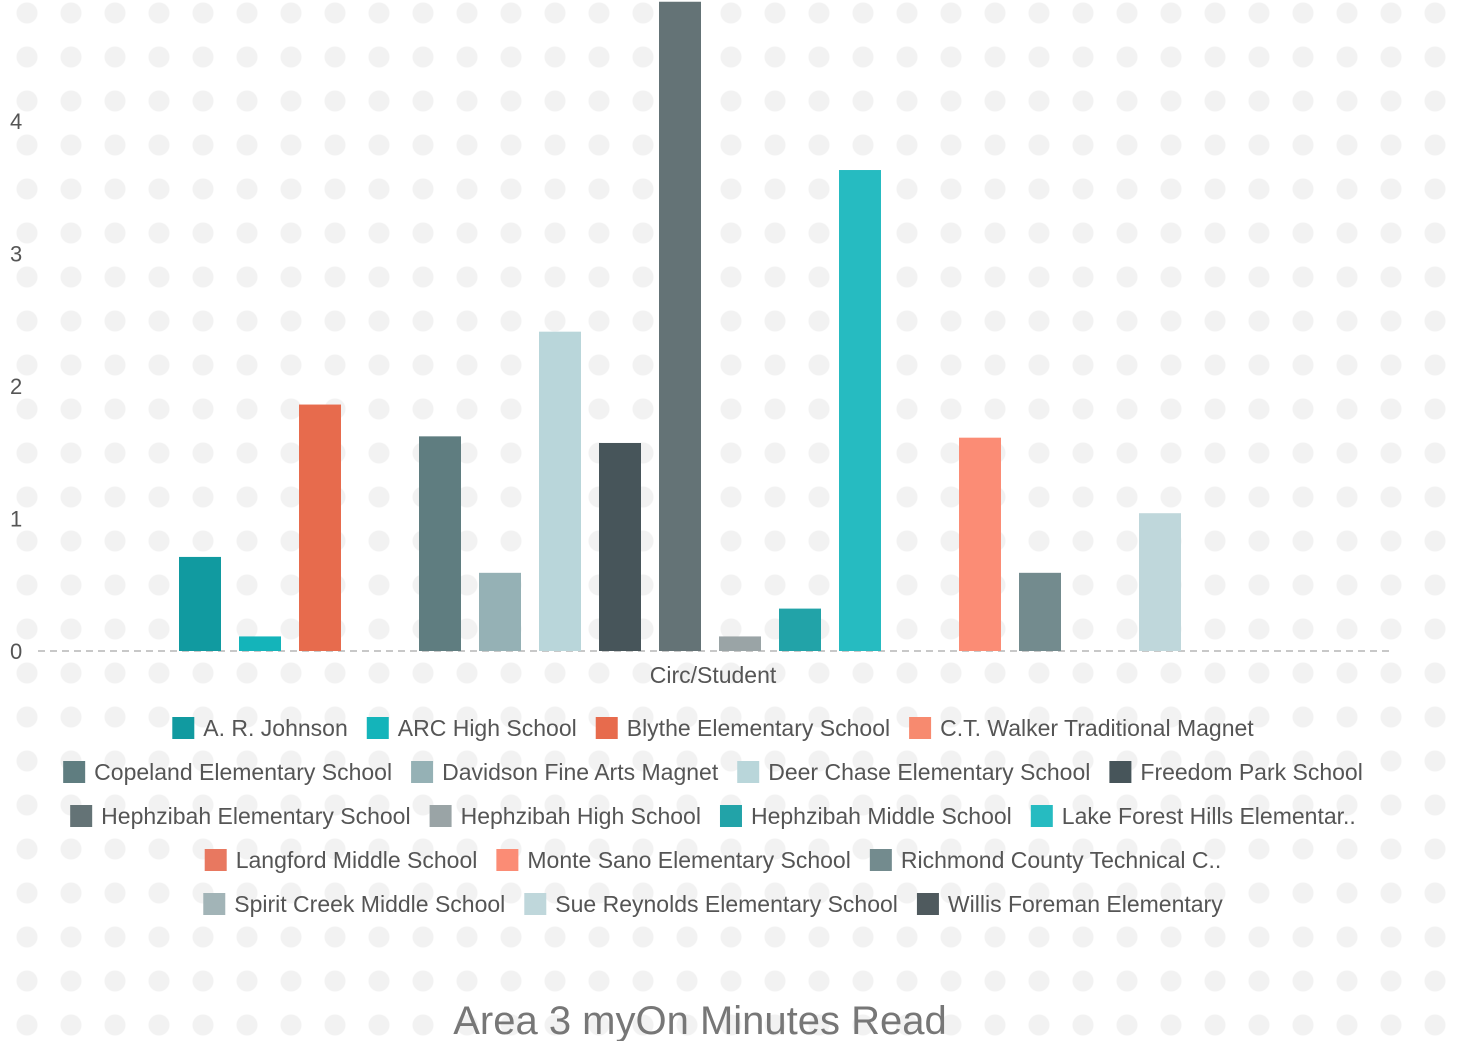  Describe the element at coordinates (860, 410) in the screenshot. I see `bar-lake-forest-hills-elementar` at that location.